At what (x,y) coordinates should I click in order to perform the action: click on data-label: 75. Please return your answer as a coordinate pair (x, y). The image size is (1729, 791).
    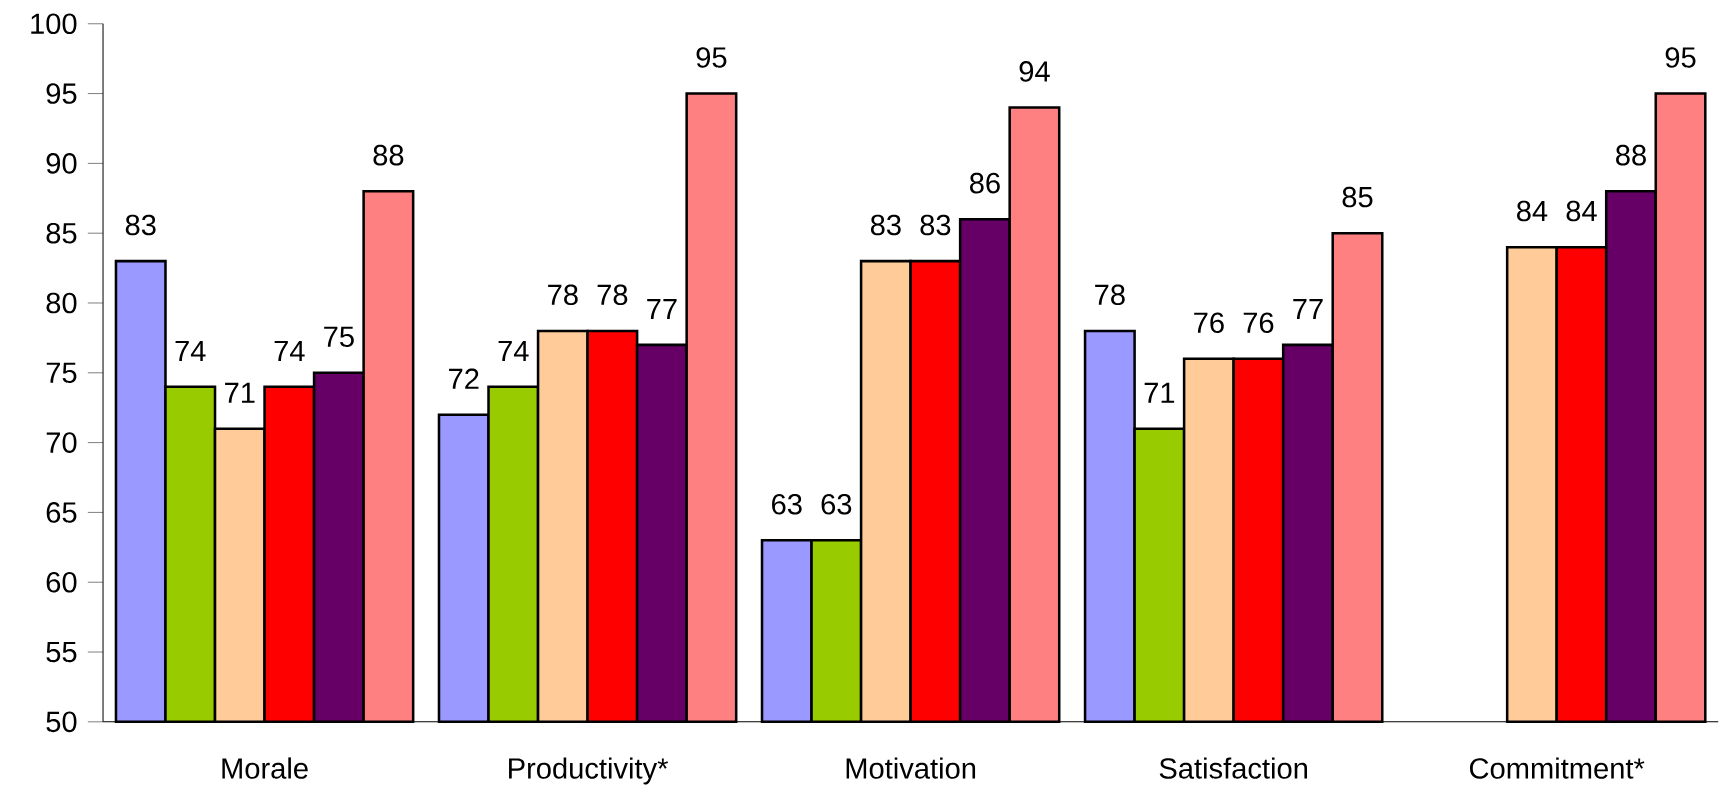
    Looking at the image, I should click on (339, 336).